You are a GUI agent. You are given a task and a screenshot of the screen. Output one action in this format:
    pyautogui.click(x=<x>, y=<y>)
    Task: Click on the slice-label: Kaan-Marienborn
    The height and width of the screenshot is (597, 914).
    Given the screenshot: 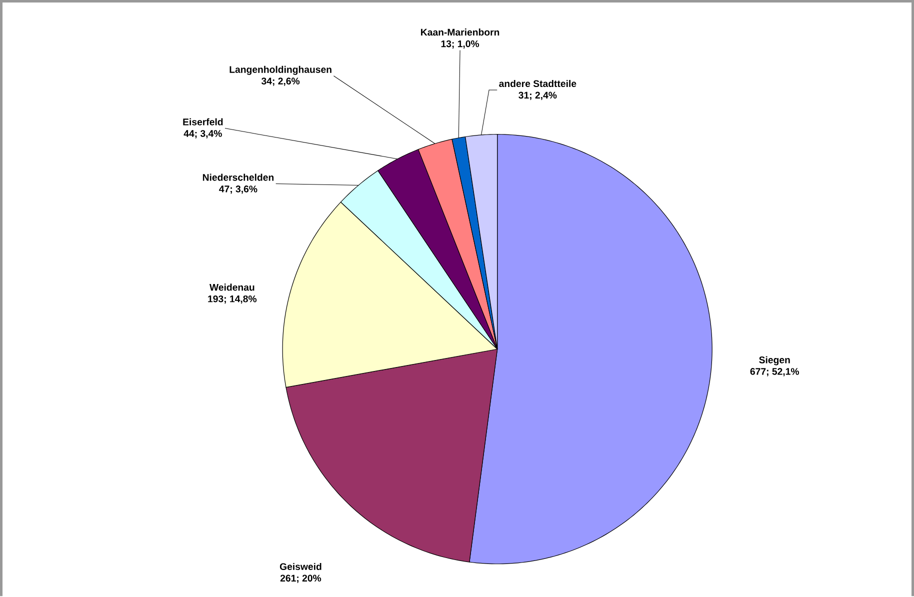 What is the action you would take?
    pyautogui.click(x=460, y=32)
    